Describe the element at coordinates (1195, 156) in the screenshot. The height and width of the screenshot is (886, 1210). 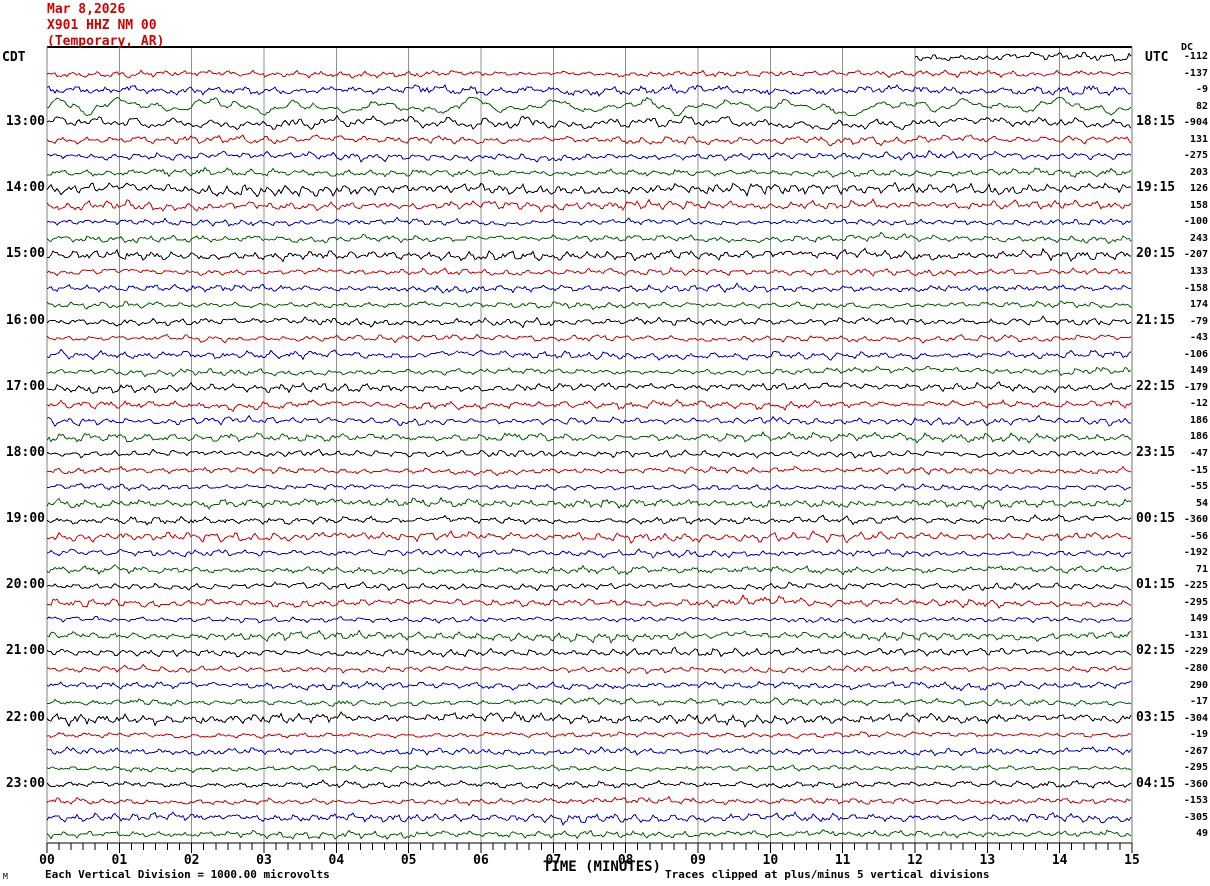
I see `dc-value: -275` at that location.